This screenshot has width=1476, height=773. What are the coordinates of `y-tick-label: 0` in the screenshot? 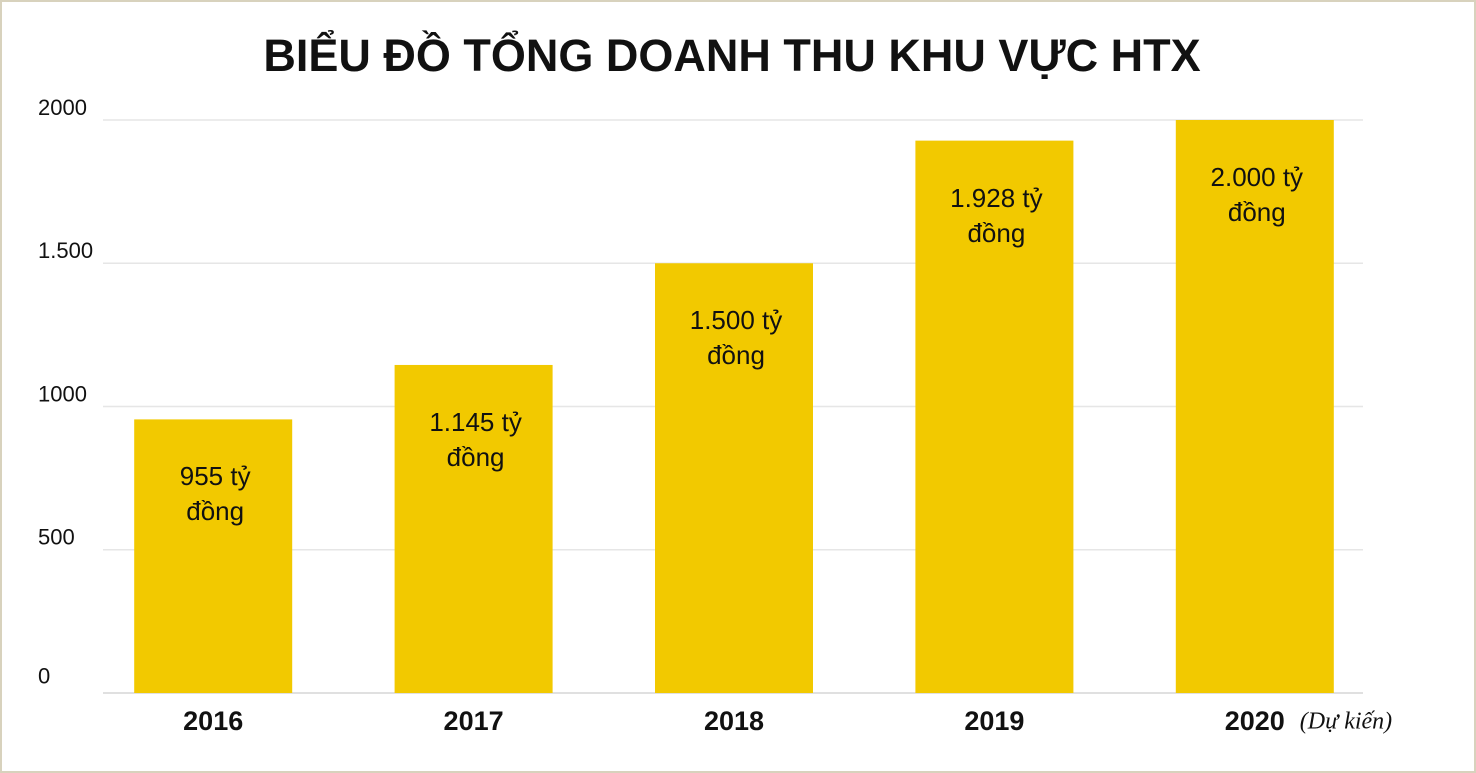 It's located at (44, 676).